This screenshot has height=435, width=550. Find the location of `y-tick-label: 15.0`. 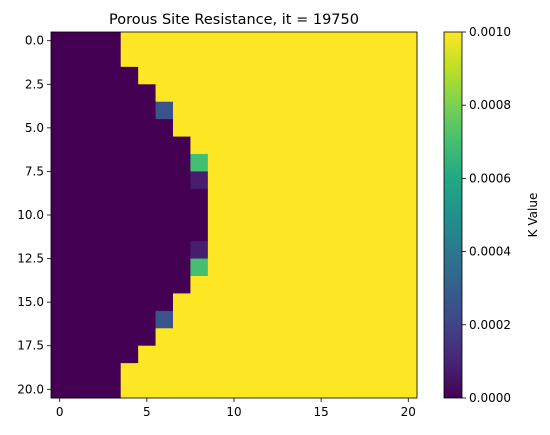

y-tick-label: 15.0 is located at coordinates (30, 302).